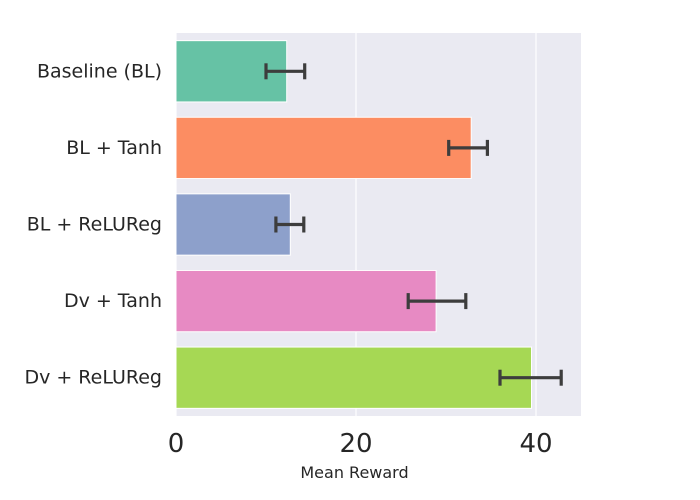 The height and width of the screenshot is (500, 700). Describe the element at coordinates (93, 378) in the screenshot. I see `category-label-4: Dv + ReLUReg` at that location.